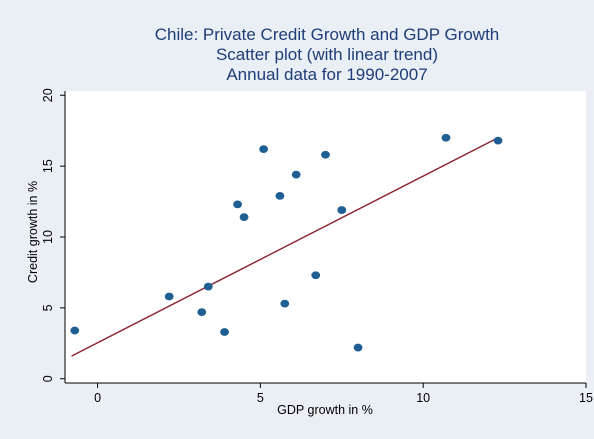  I want to click on x-tick-label: 5, so click(260, 398).